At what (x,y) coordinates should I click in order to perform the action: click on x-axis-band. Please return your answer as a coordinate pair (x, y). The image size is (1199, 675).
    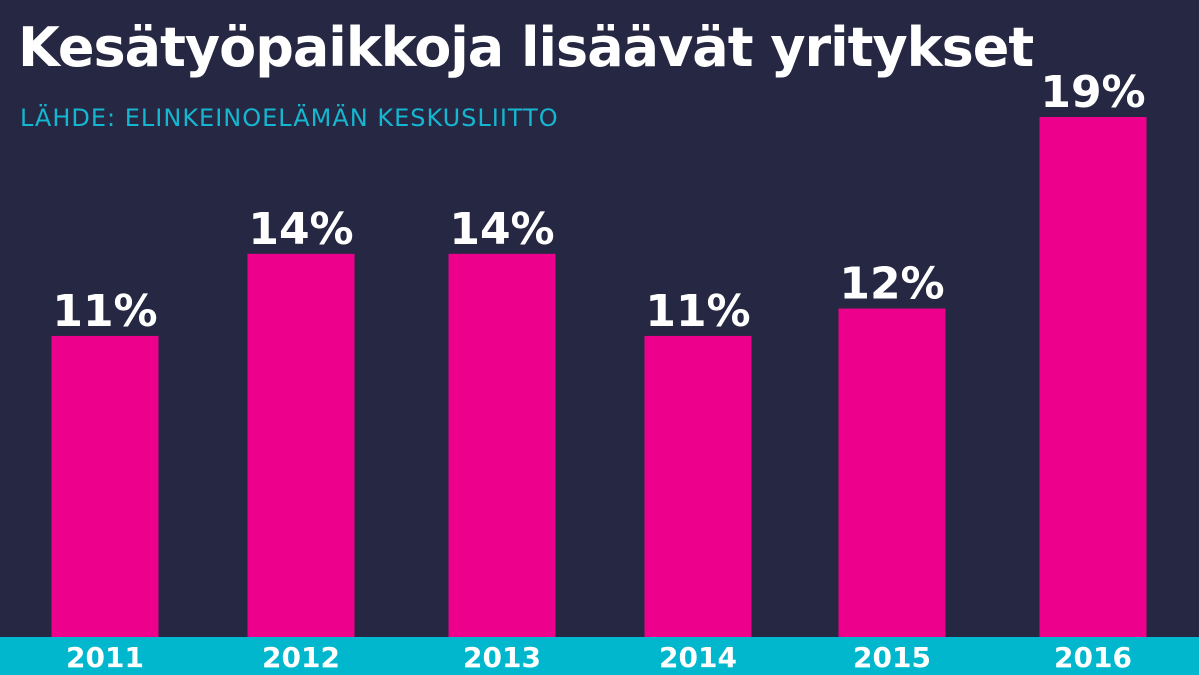
    Looking at the image, I should click on (599, 656).